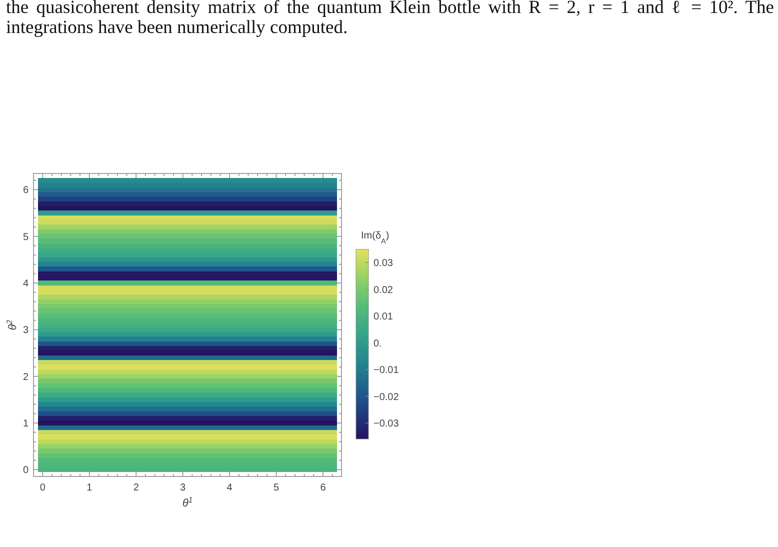  What do you see at coordinates (387, 424) in the screenshot?
I see `color-bar-label: −0.03` at bounding box center [387, 424].